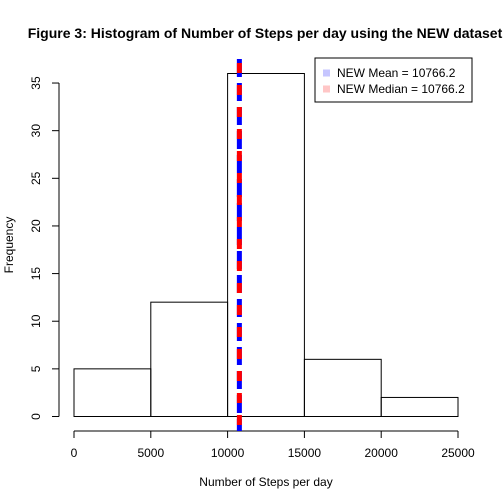 The width and height of the screenshot is (504, 504). Describe the element at coordinates (36, 131) in the screenshot. I see `y-tick-label-7: 30` at that location.